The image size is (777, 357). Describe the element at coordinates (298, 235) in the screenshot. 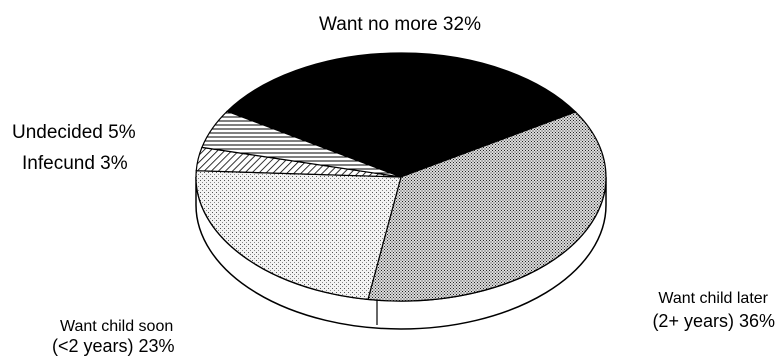

I see `pie-slice-want-child-soon-2-years` at that location.